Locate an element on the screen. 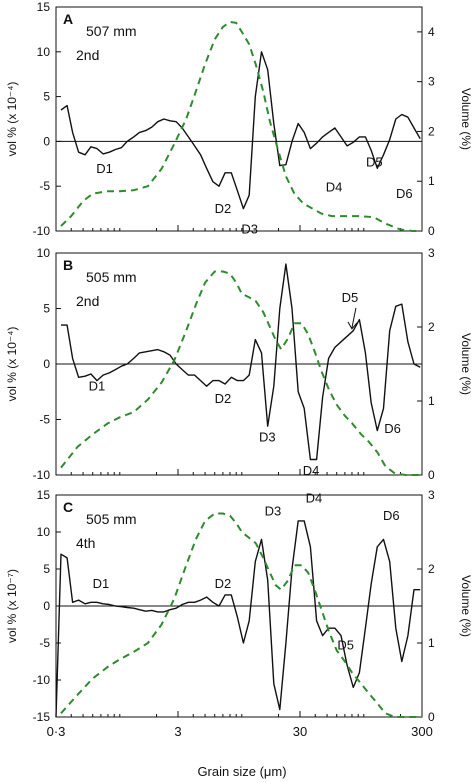 The image size is (474, 783). x-tick-label: 0·3 is located at coordinates (56, 731).